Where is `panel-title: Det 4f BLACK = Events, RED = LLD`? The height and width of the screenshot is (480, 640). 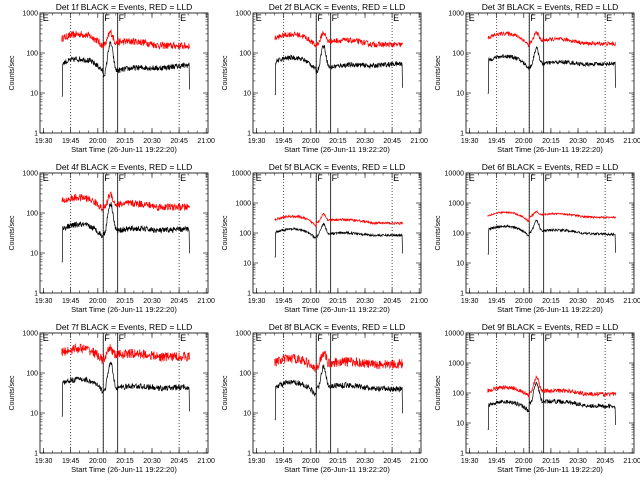 panel-title: Det 4f BLACK = Events, RED = LLD is located at coordinates (124, 167).